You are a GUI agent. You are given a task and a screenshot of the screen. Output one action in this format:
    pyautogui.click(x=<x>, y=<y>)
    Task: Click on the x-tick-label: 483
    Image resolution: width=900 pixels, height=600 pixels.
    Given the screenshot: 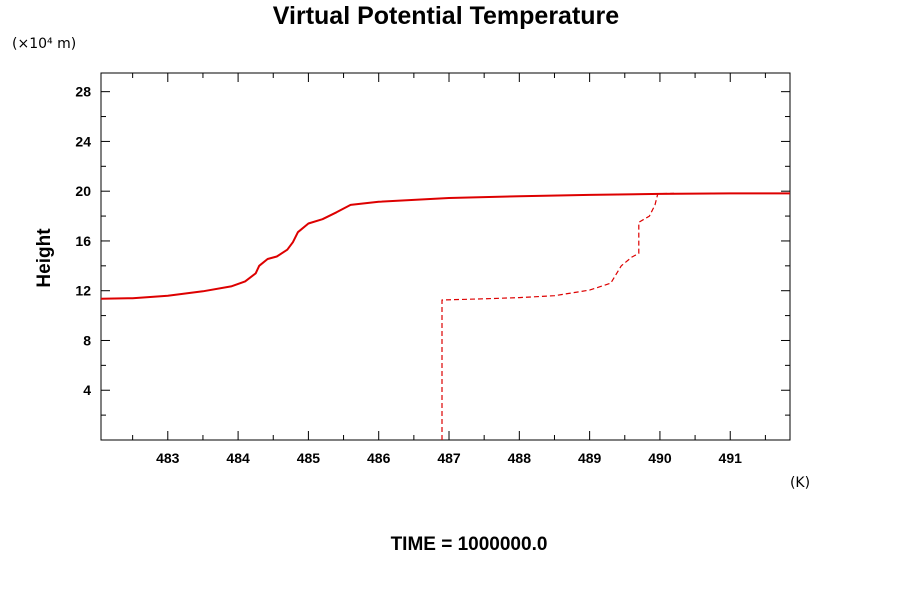 What is the action you would take?
    pyautogui.click(x=168, y=458)
    